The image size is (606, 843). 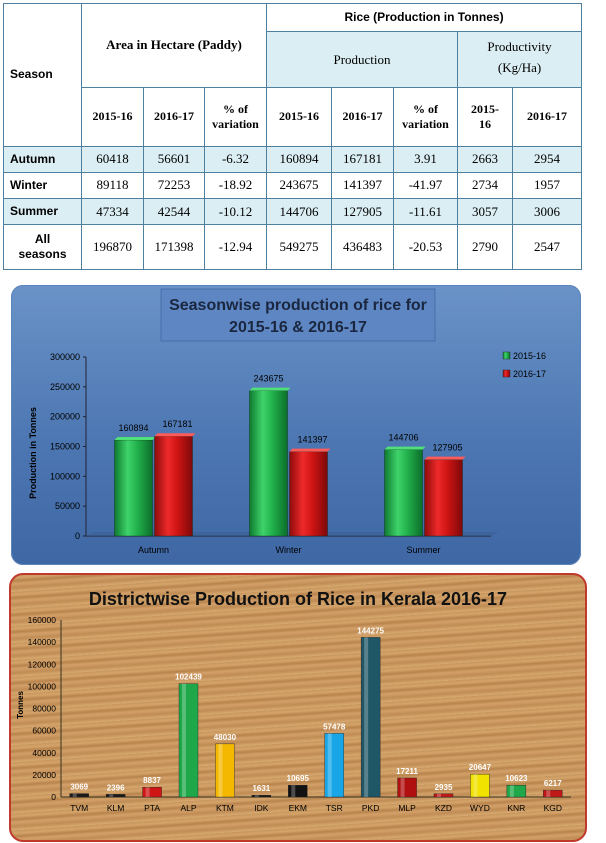 What do you see at coordinates (188, 808) in the screenshot?
I see `chart2-x-tick-label: ALP` at bounding box center [188, 808].